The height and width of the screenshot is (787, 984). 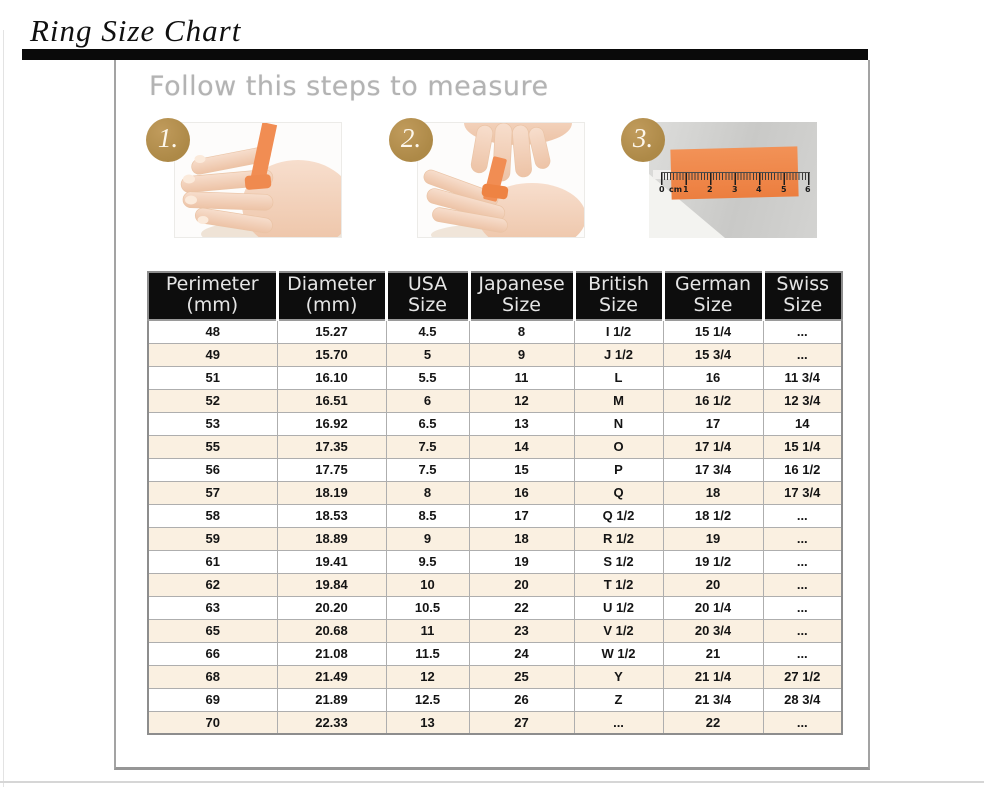 I want to click on step-number-label: 1., so click(x=168, y=138).